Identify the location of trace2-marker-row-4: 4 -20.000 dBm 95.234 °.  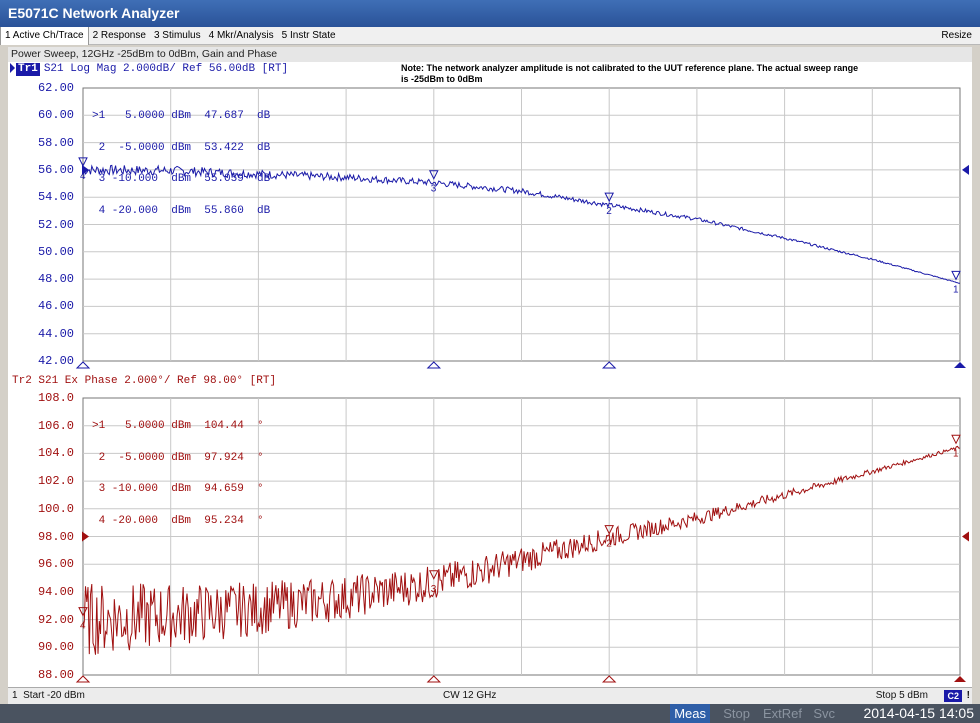
(178, 520).